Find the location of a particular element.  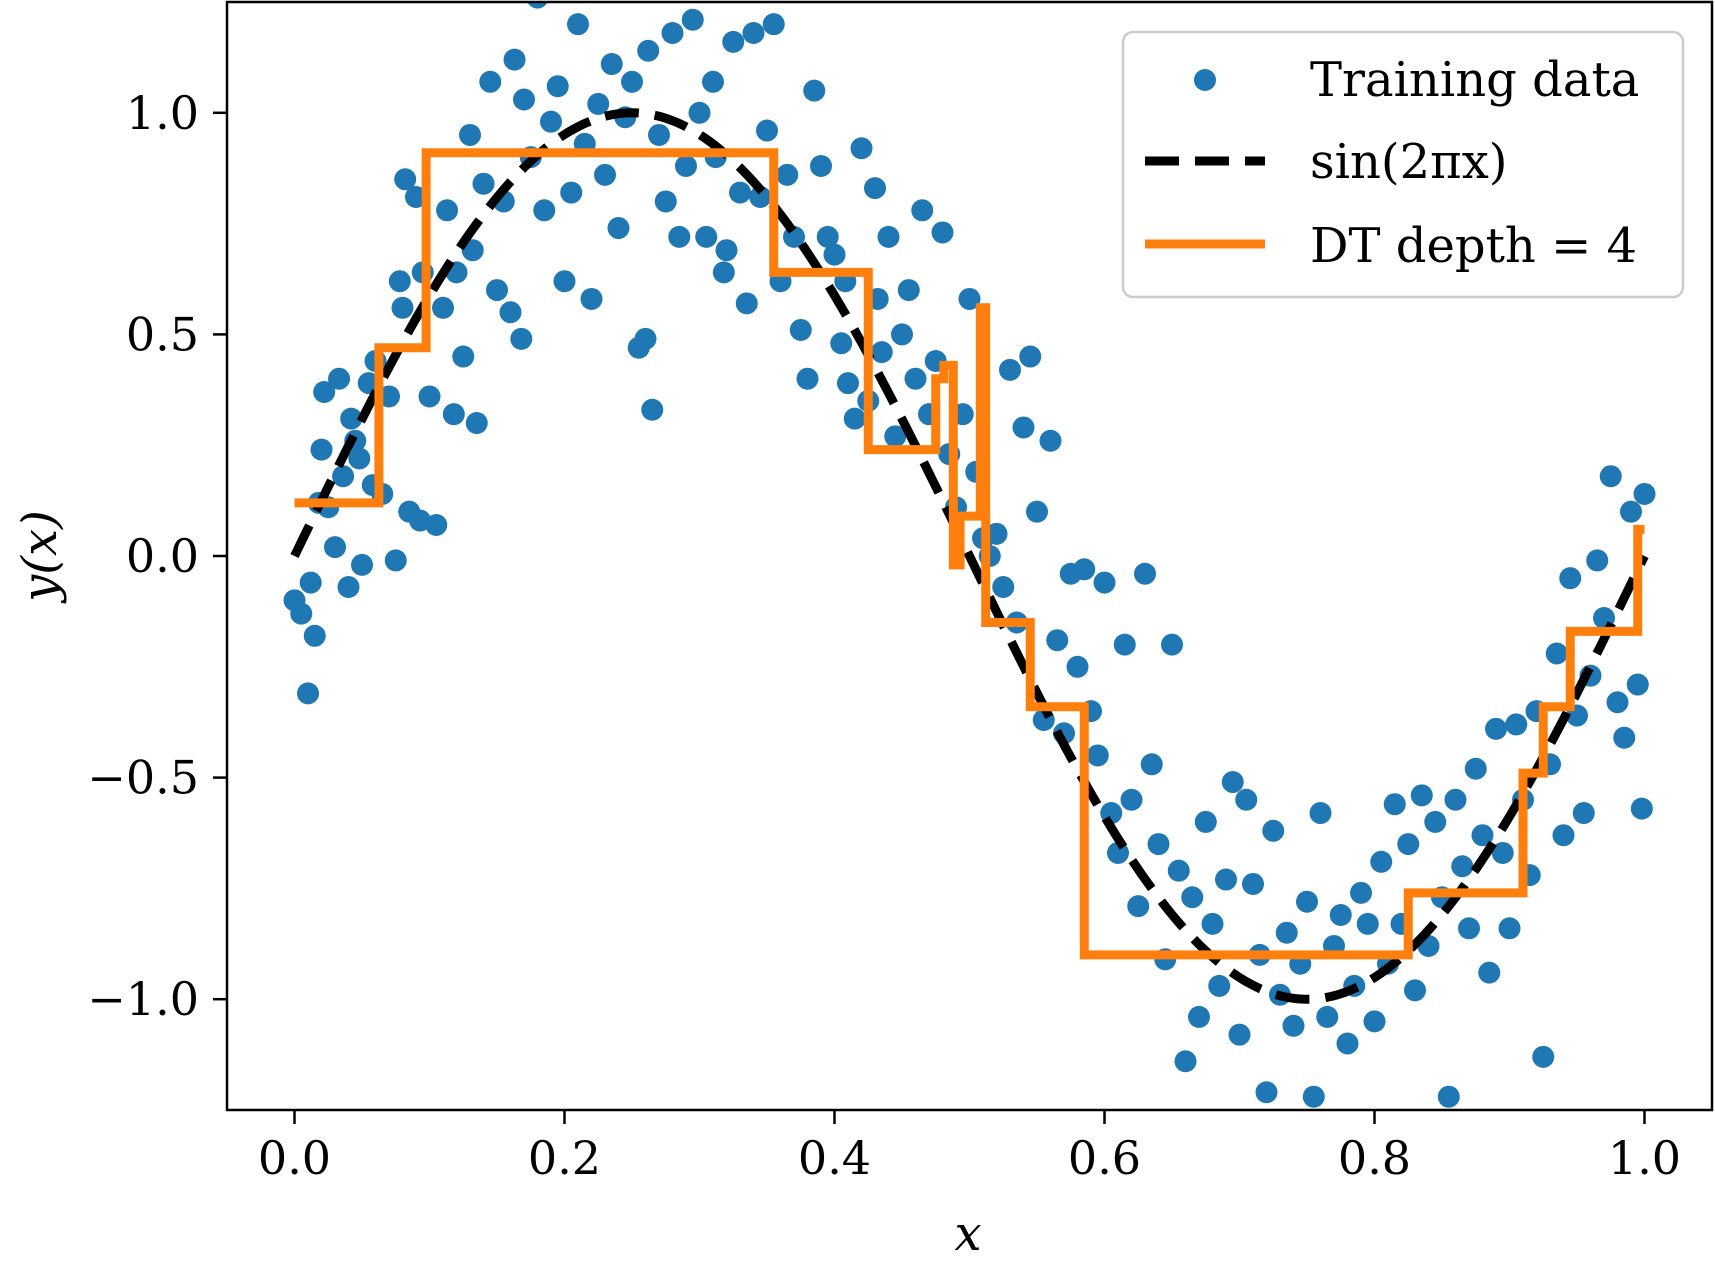

y-axis: −1.0 −0.5 0.0 0.5 1.0 is located at coordinates (157, 556).